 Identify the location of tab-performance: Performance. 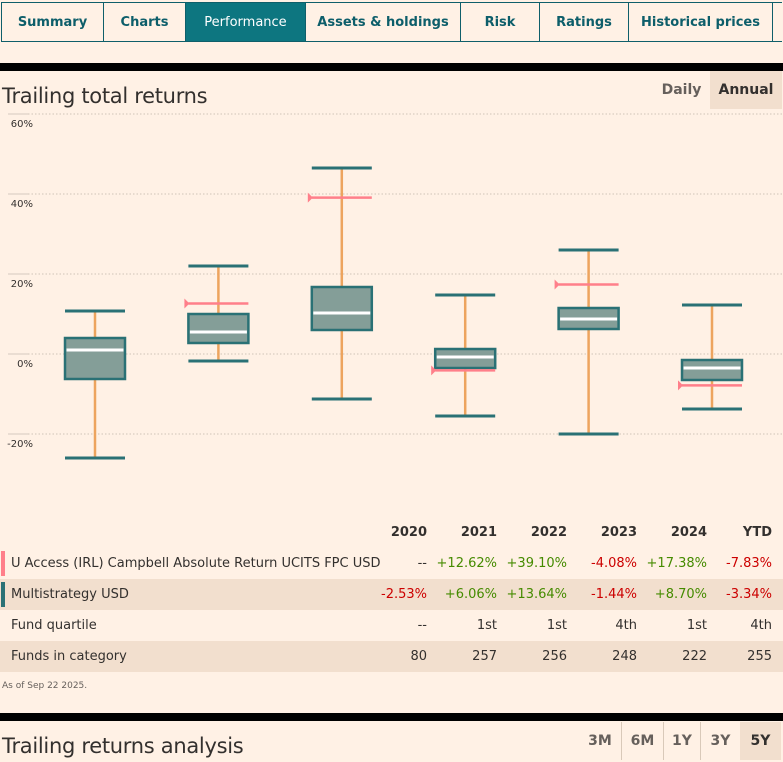
(246, 22).